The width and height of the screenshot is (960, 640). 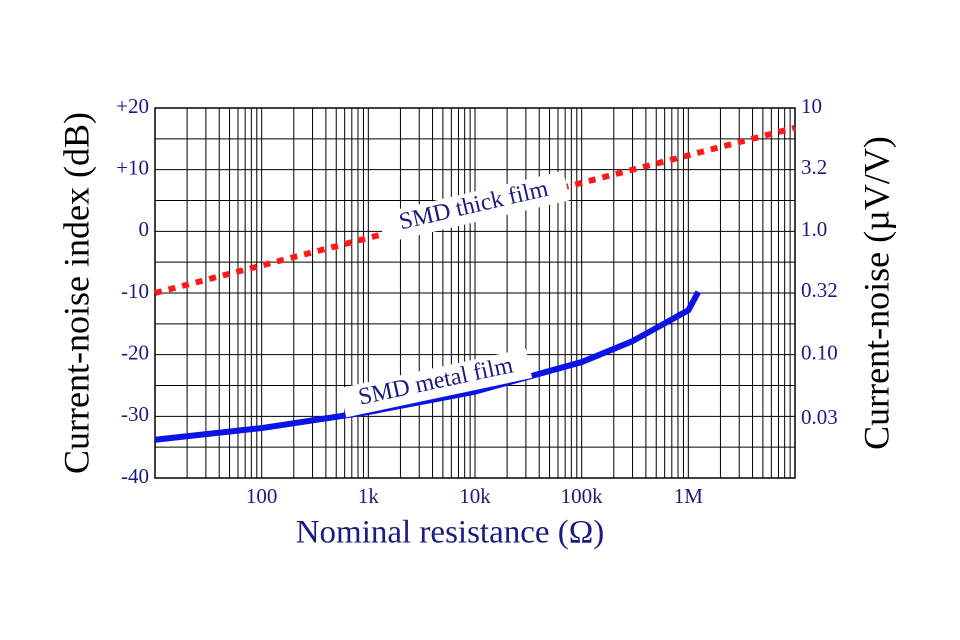 I want to click on x-tick-label: 100, so click(x=262, y=496).